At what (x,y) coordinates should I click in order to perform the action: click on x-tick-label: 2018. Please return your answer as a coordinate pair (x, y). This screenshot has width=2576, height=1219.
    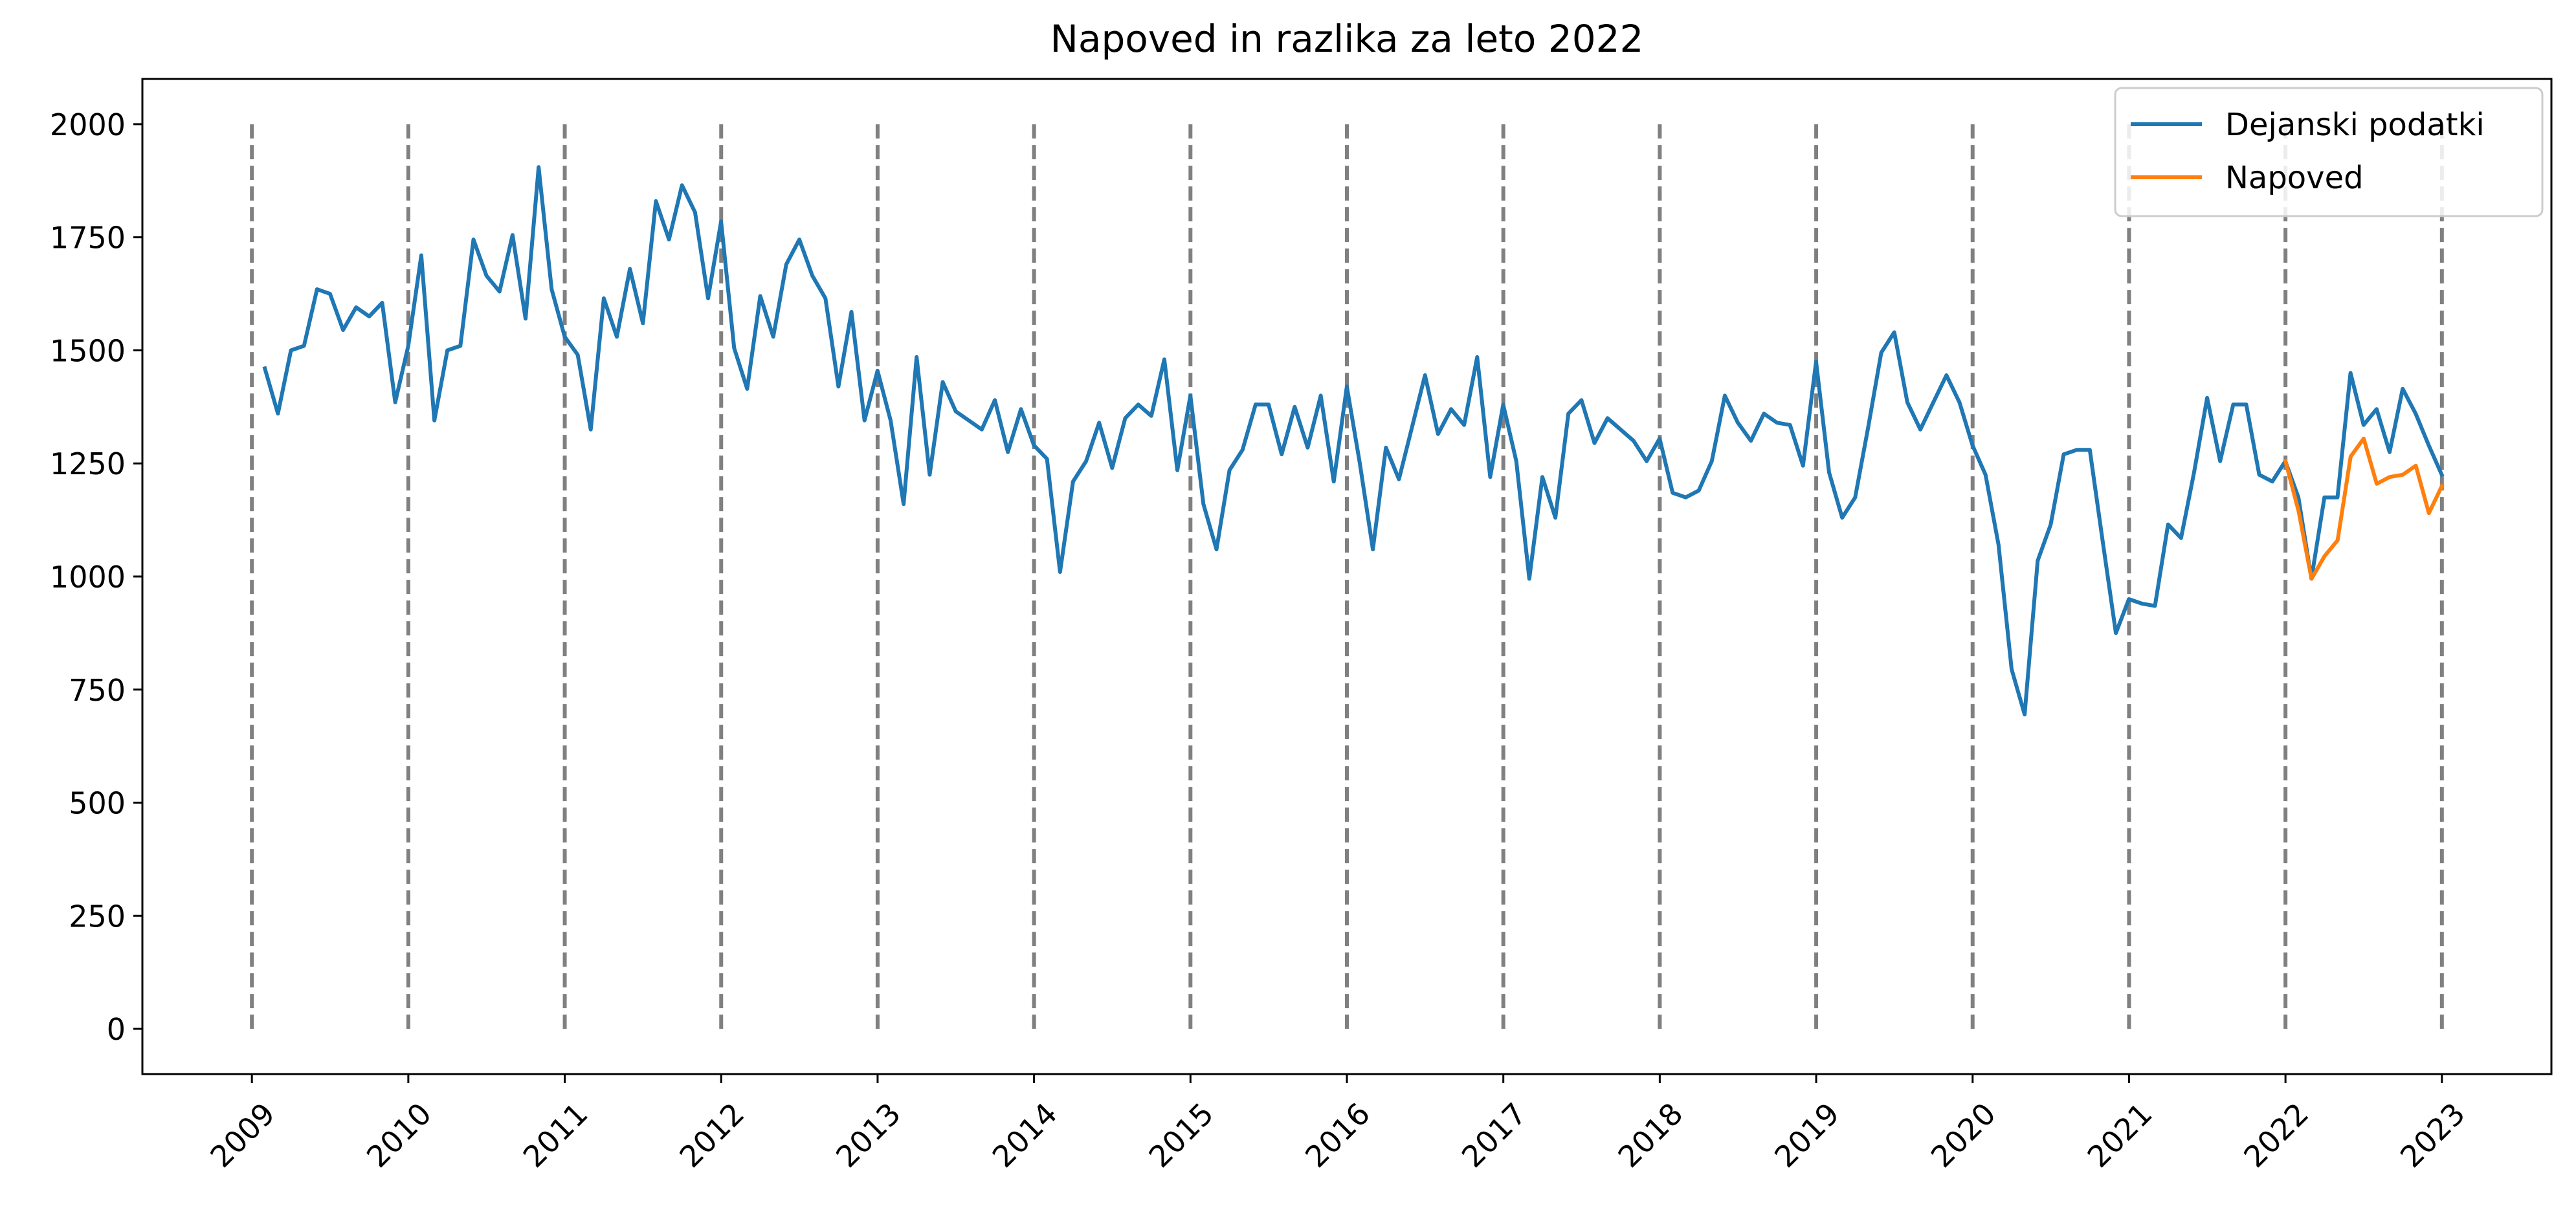
    Looking at the image, I should click on (1651, 1135).